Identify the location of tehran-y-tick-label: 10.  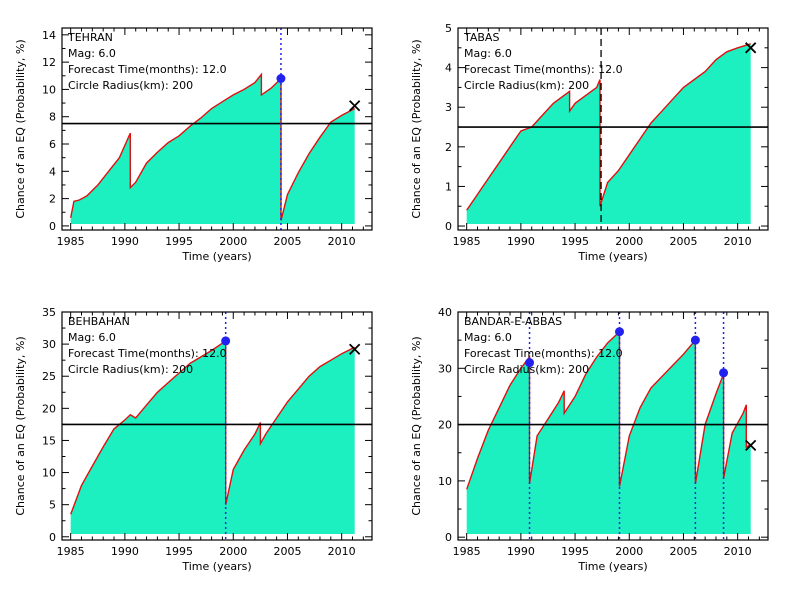
(49, 89).